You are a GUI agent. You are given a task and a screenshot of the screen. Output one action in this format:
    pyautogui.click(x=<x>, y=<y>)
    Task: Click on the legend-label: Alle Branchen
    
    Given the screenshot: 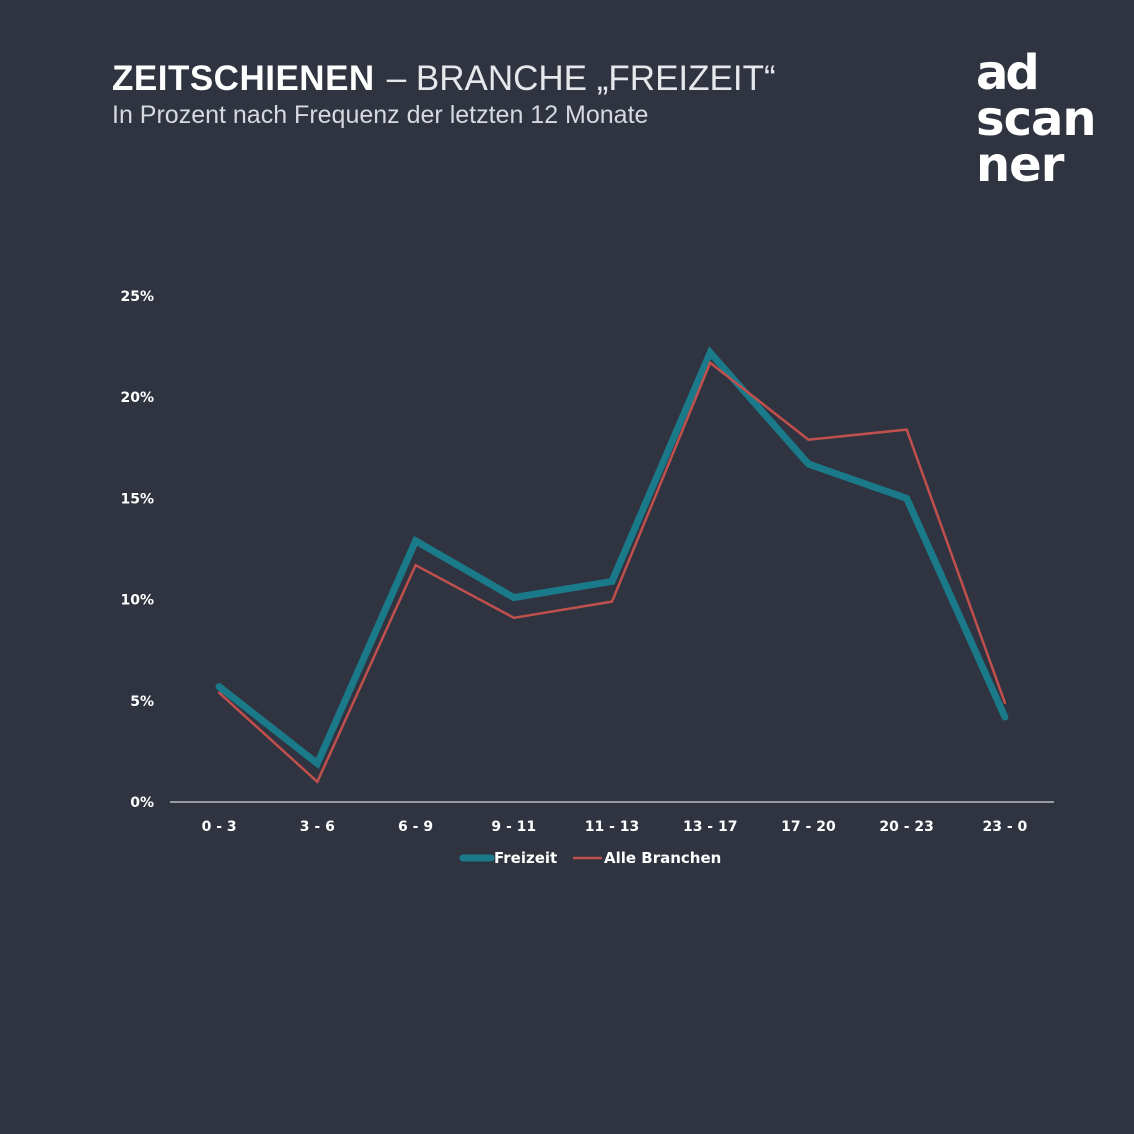 What is the action you would take?
    pyautogui.click(x=662, y=858)
    